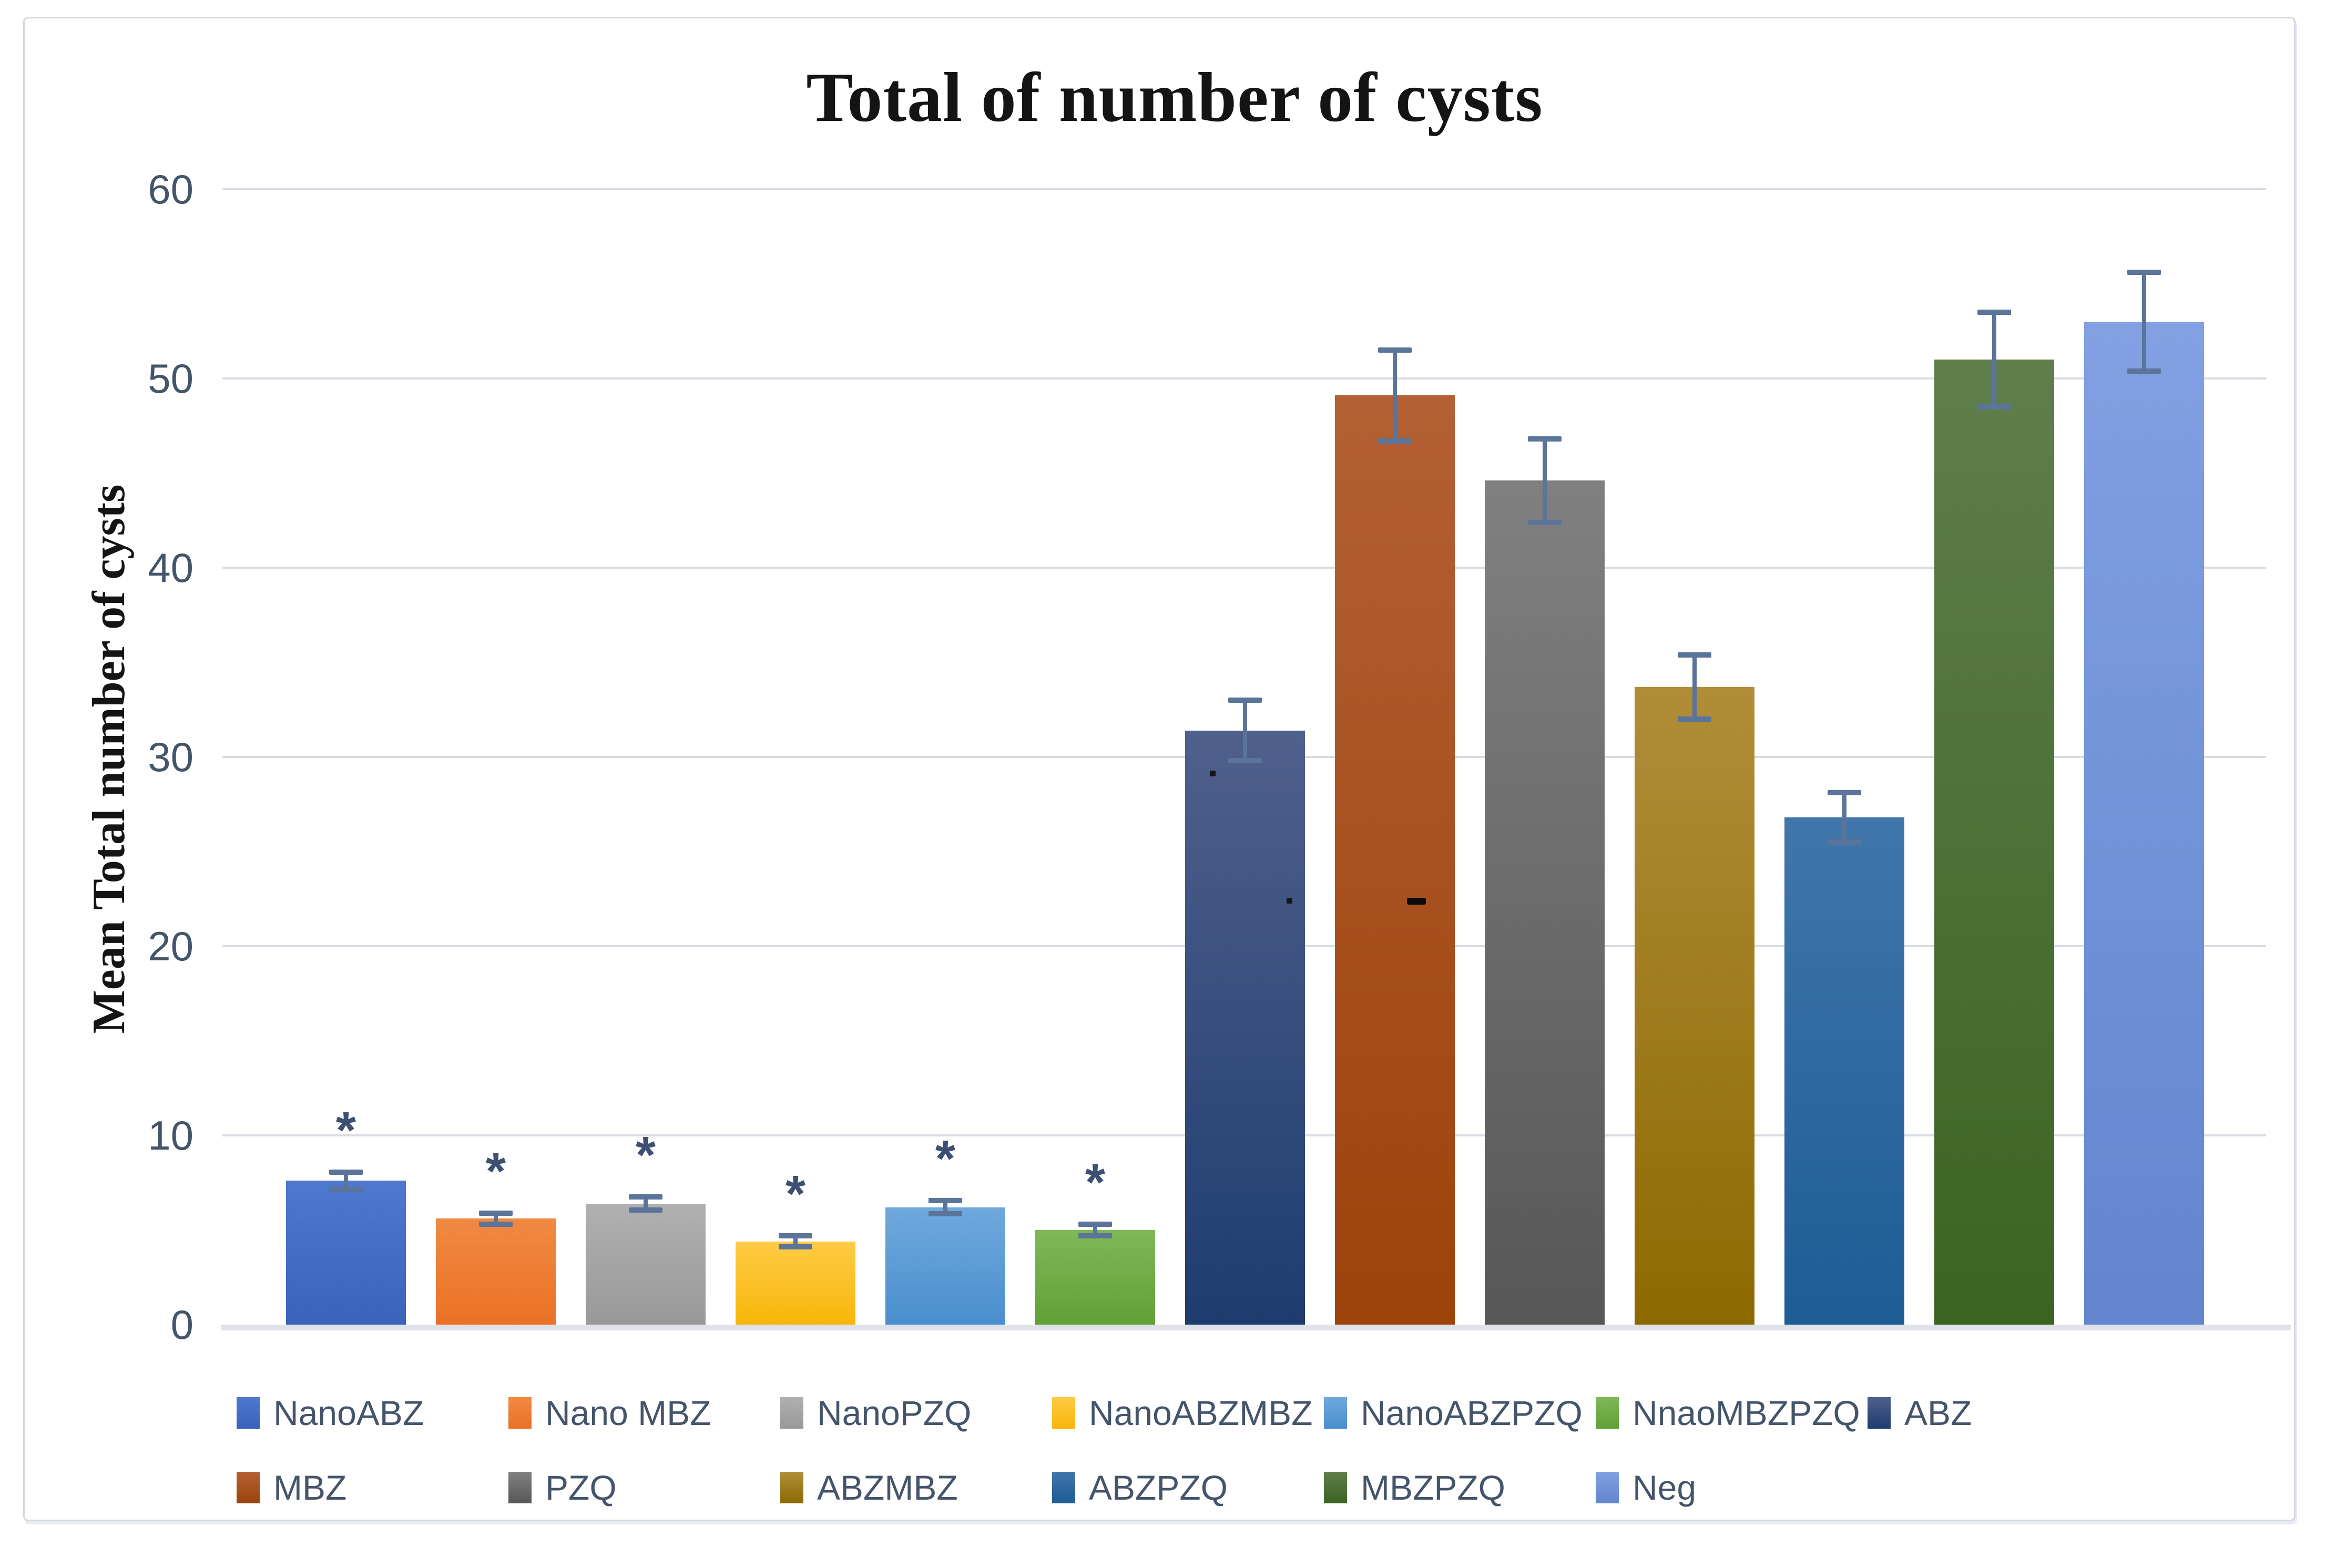  I want to click on legend-item: ABZ, so click(1920, 1413).